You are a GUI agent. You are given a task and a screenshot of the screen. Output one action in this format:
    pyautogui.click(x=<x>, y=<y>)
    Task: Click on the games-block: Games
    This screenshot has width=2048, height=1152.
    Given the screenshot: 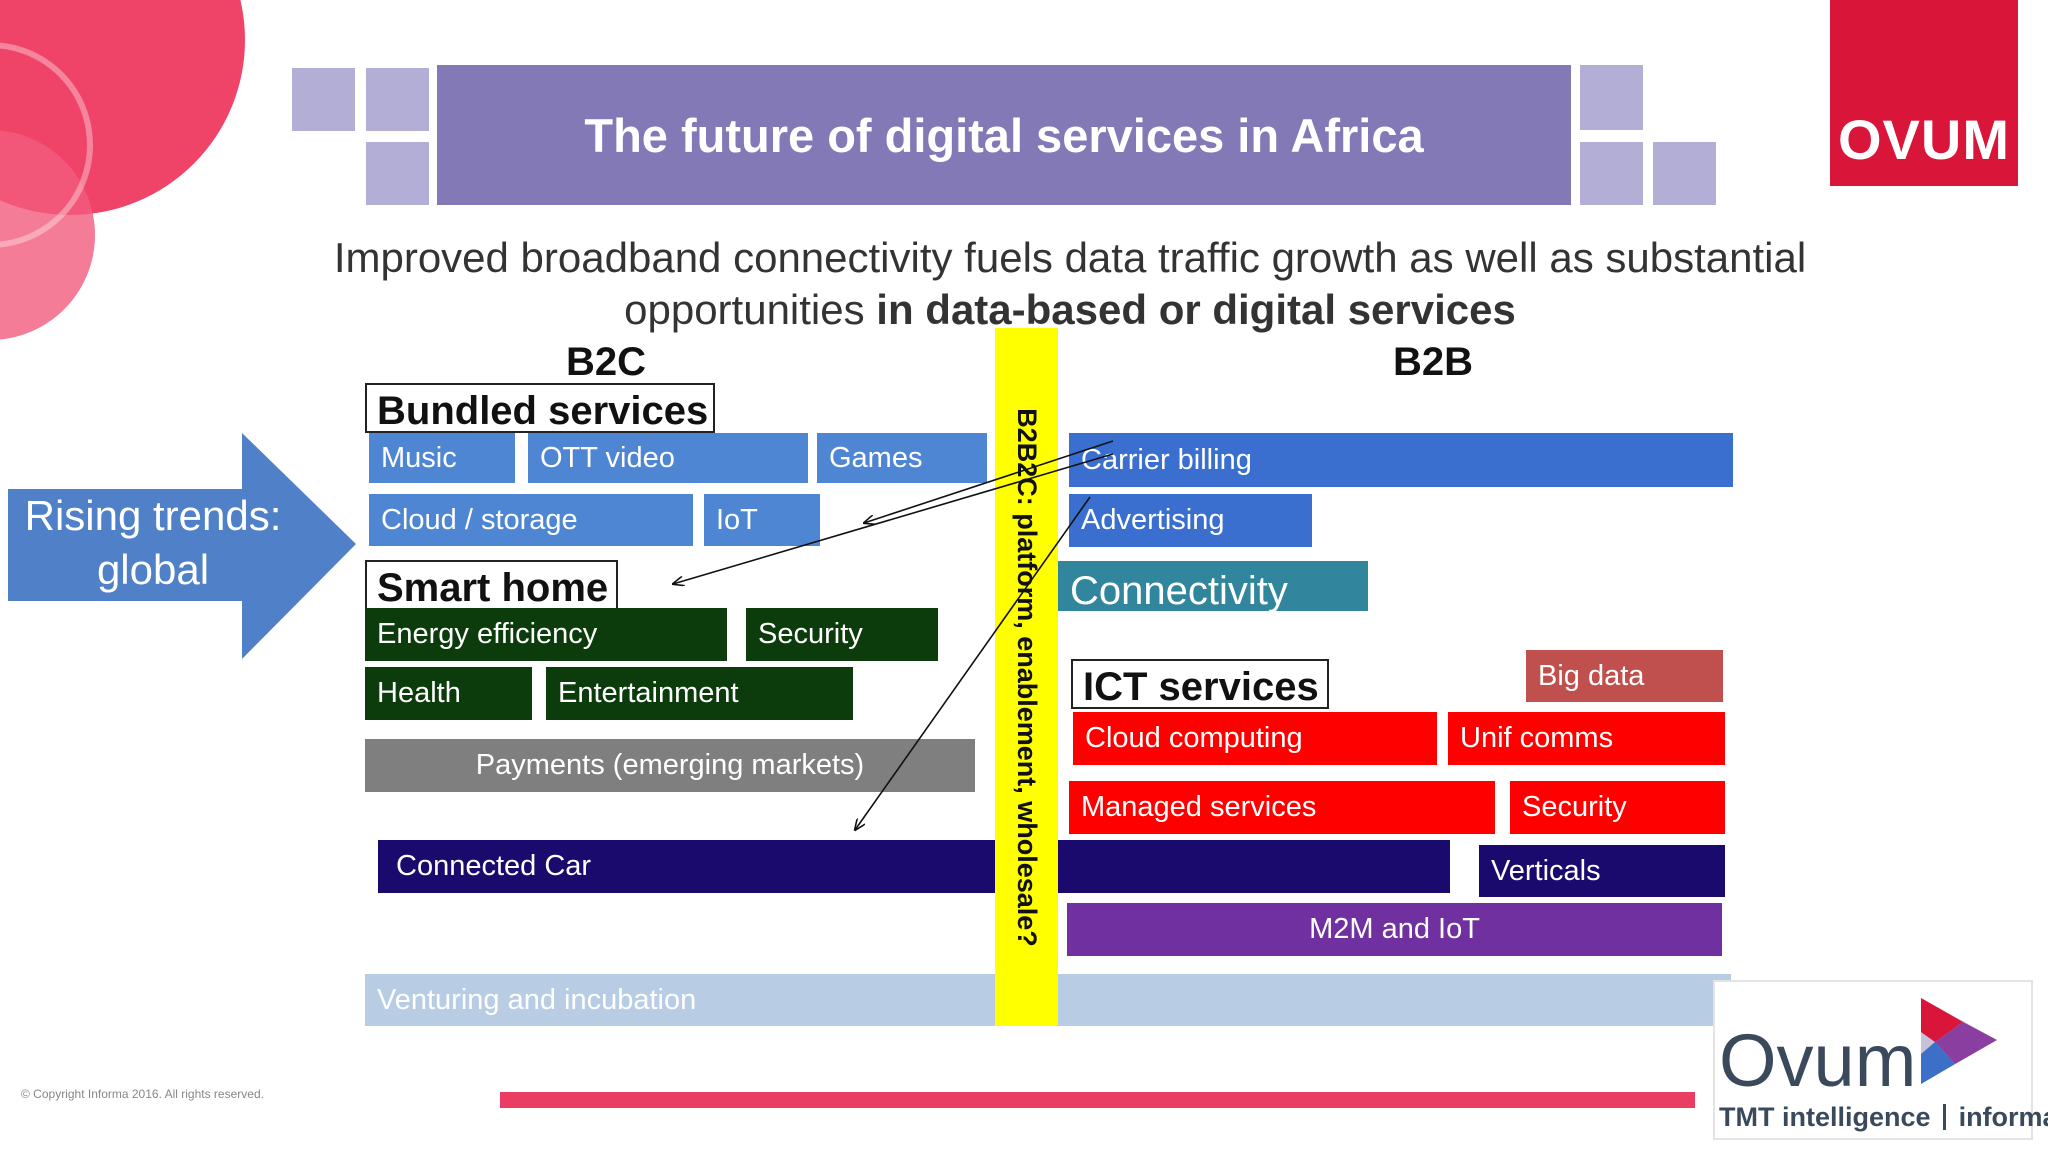 What is the action you would take?
    pyautogui.click(x=902, y=458)
    